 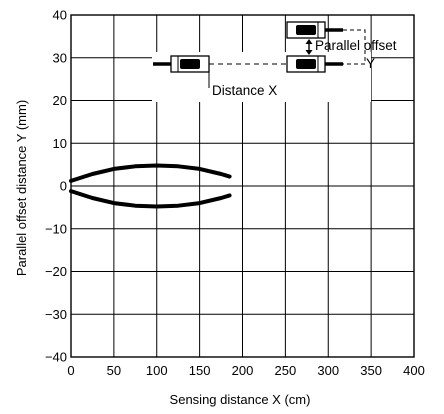 What do you see at coordinates (240, 399) in the screenshot?
I see `x-axis-label: Sensing distance X (cm)` at bounding box center [240, 399].